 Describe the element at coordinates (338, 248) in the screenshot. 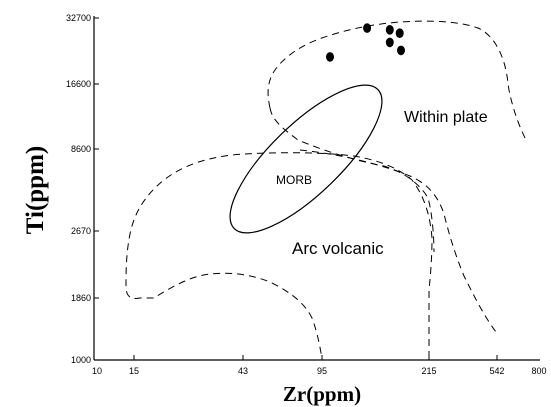

I see `arc-volcanic-label: Arc volcanic` at that location.